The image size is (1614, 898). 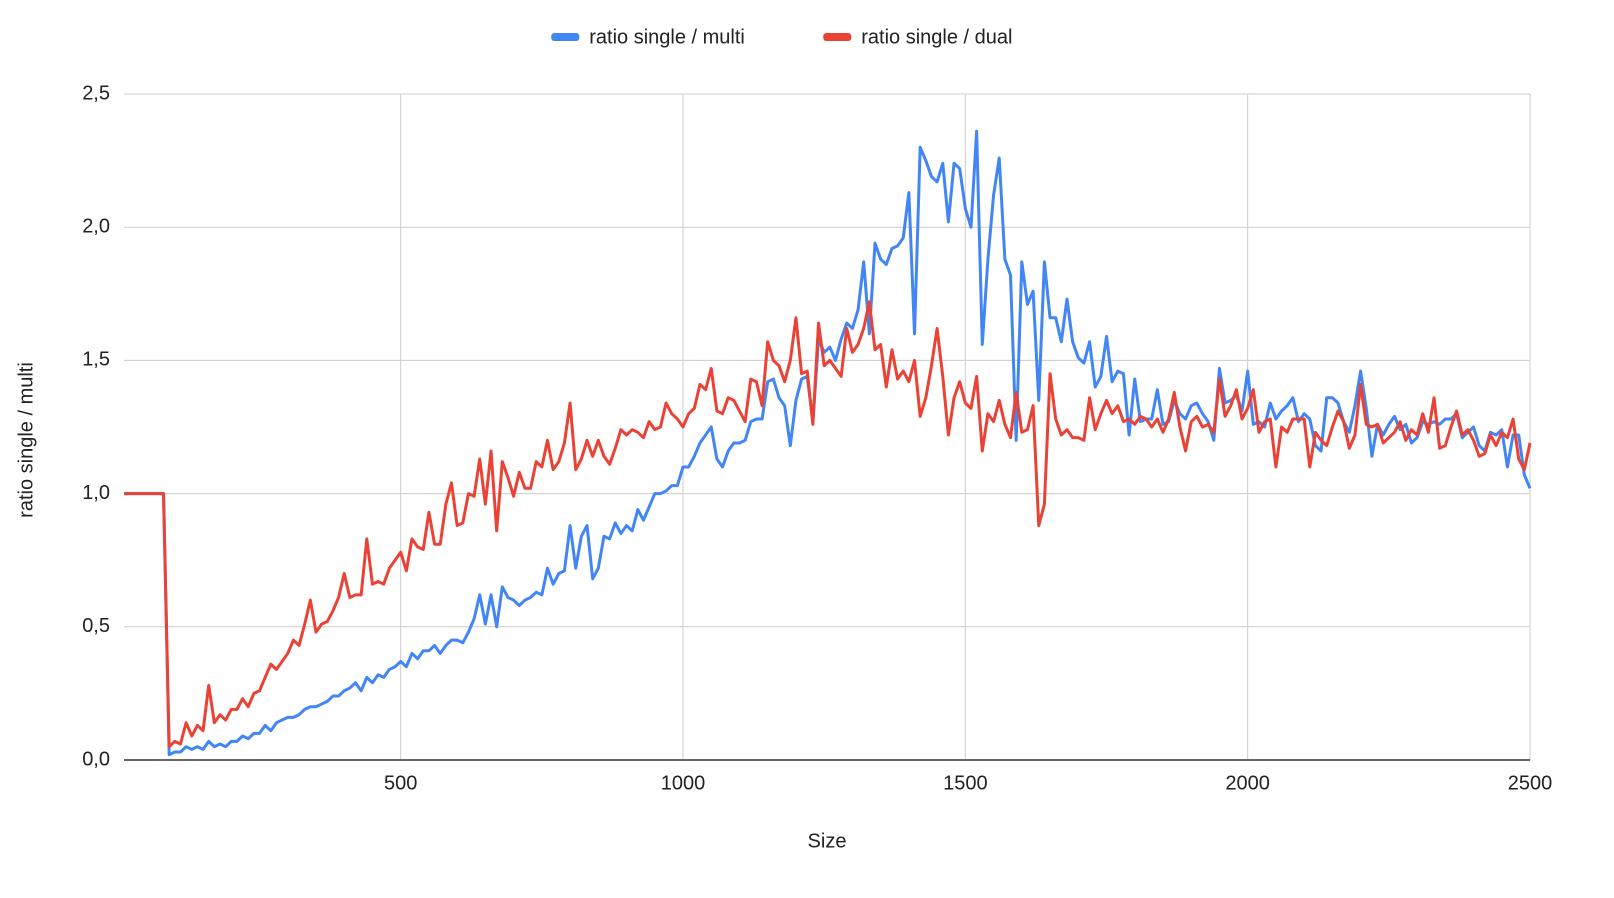 What do you see at coordinates (96, 360) in the screenshot?
I see `y-tick-label: 1,5` at bounding box center [96, 360].